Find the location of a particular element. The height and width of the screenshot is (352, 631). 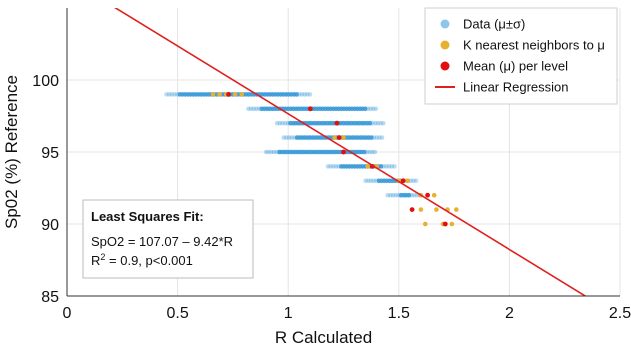

x-tick-label: 2 is located at coordinates (509, 313).